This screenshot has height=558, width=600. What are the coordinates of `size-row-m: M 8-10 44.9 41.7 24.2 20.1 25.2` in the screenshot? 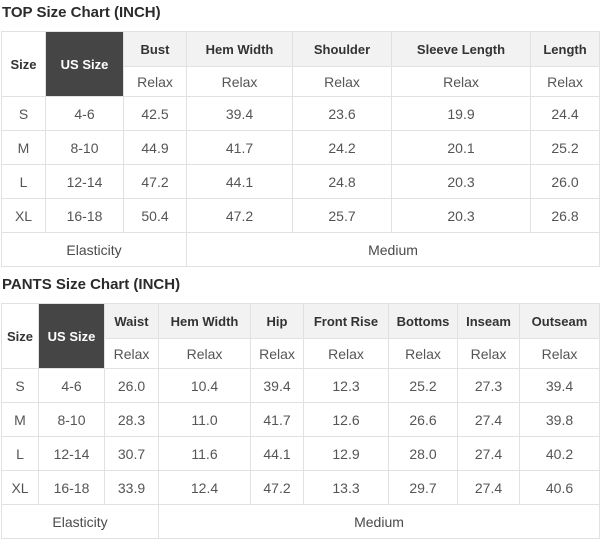 It's located at (300, 147).